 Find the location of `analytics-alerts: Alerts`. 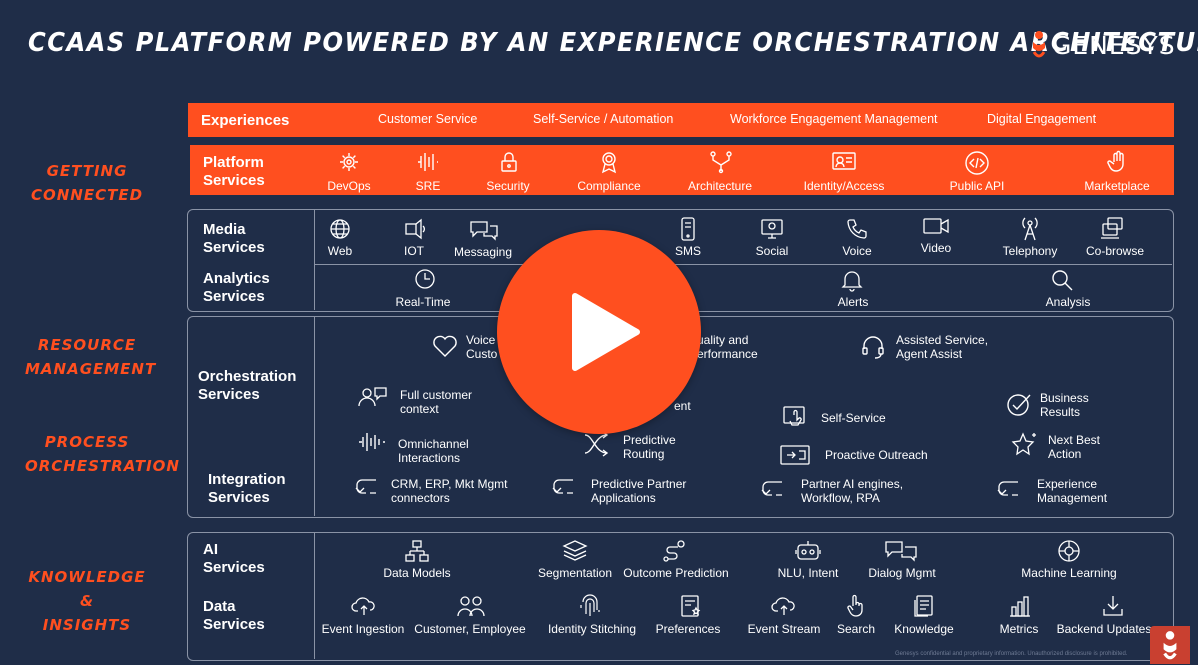

analytics-alerts: Alerts is located at coordinates (853, 302).